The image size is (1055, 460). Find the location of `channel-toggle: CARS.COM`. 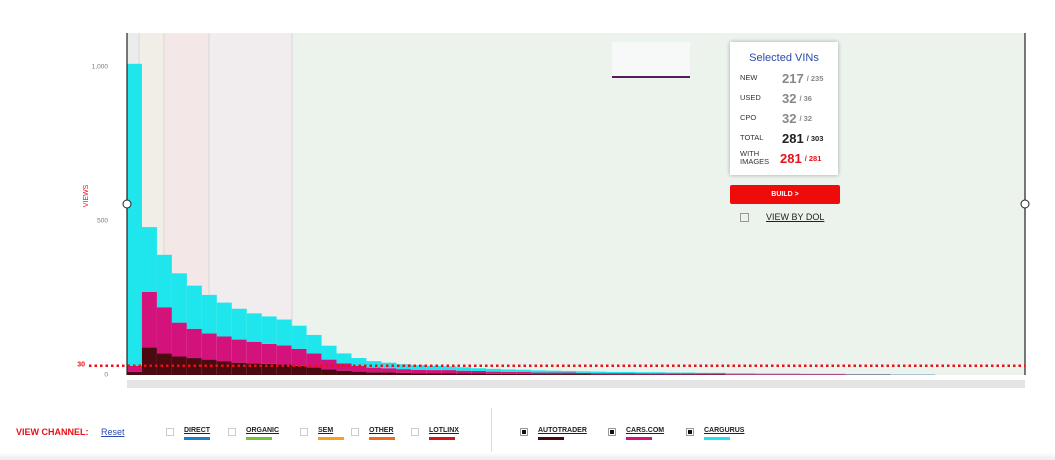

channel-toggle: CARS.COM is located at coordinates (636, 433).